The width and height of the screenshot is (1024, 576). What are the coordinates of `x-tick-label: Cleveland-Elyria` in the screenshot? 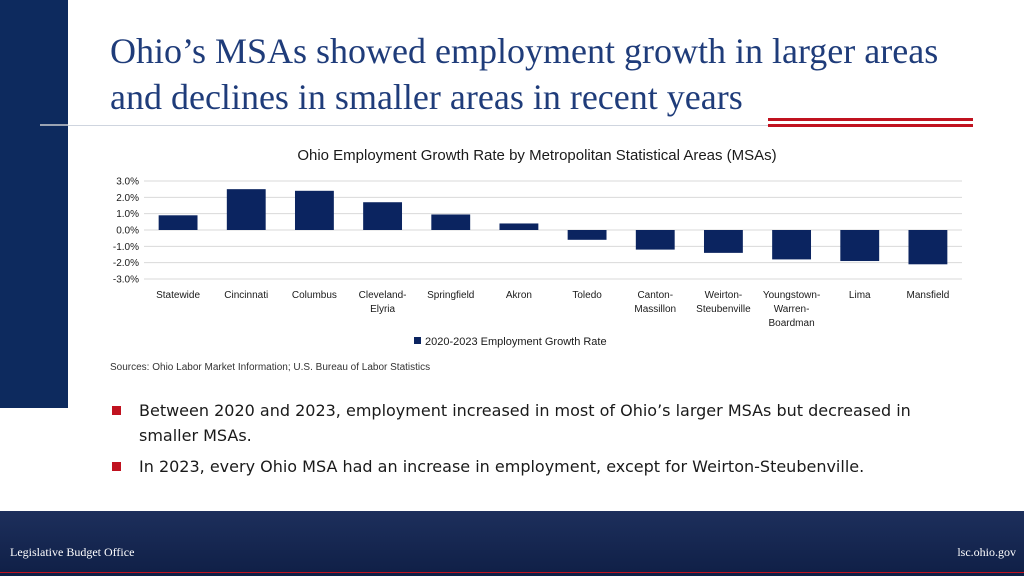 It's located at (383, 302).